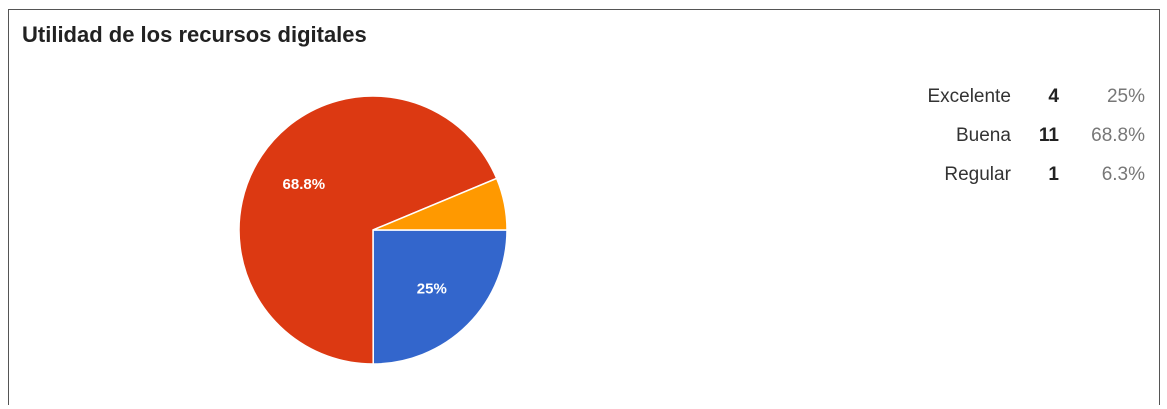  I want to click on summary-label: Regular, so click(977, 174).